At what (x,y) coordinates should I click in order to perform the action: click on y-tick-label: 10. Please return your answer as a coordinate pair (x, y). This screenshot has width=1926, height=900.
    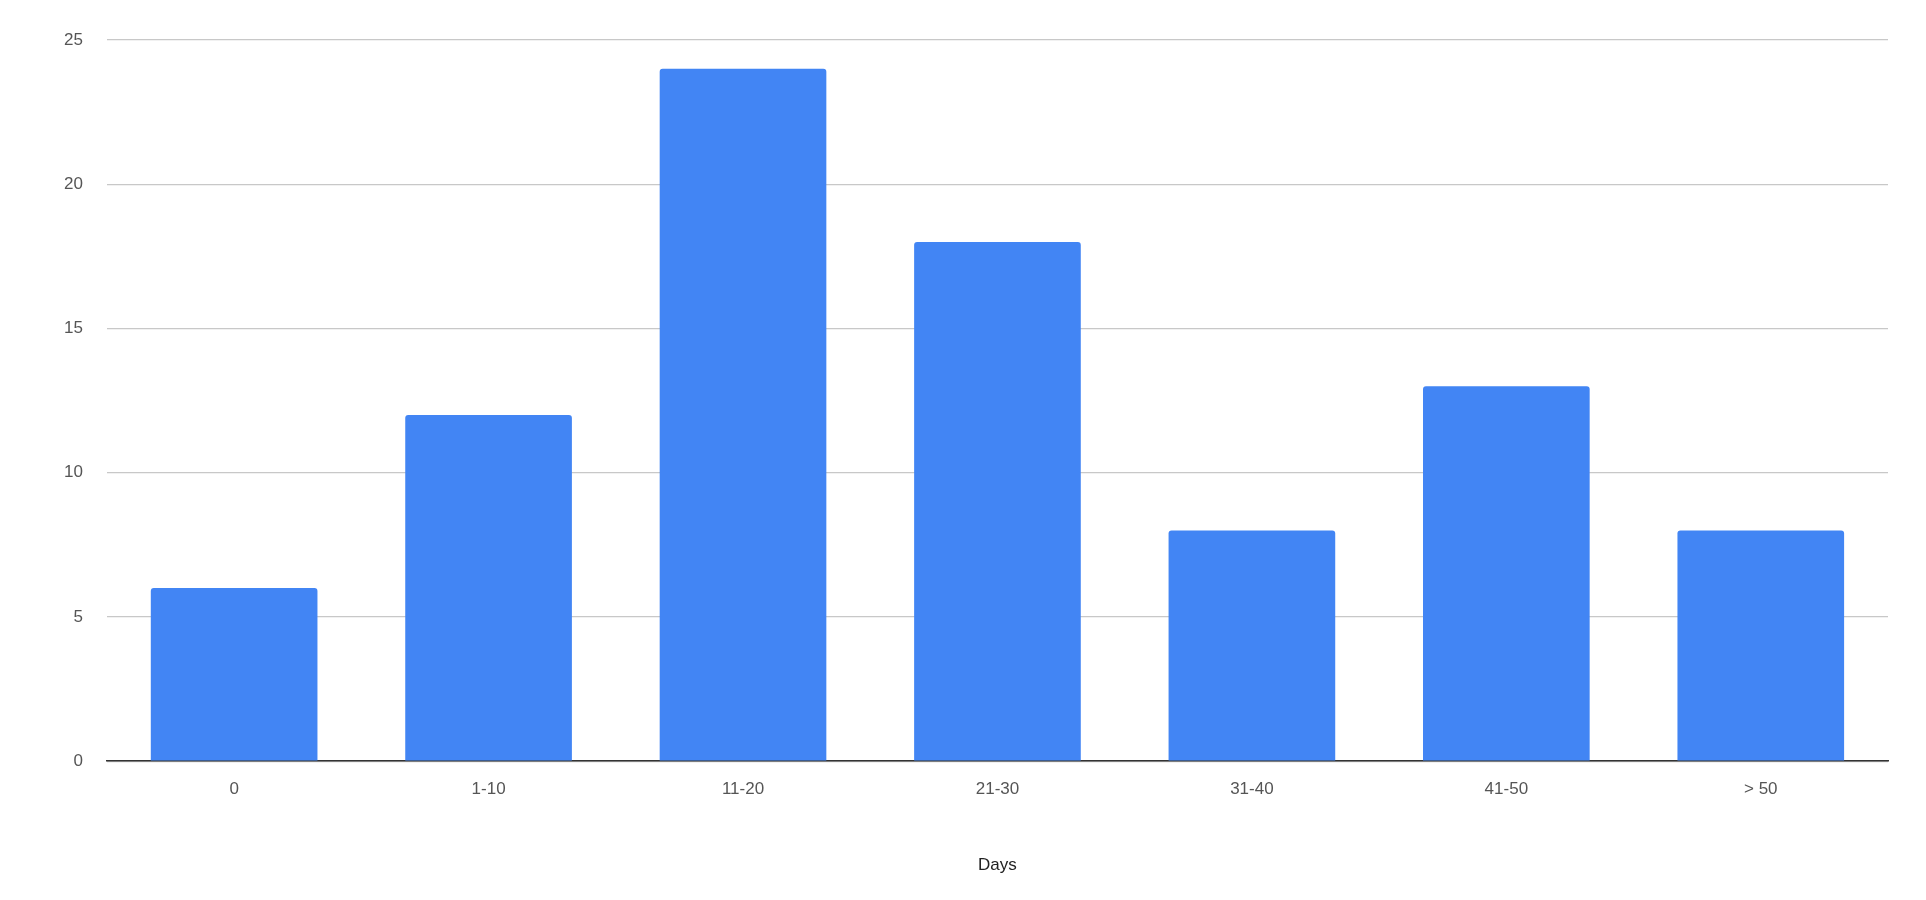
    Looking at the image, I should click on (73, 472).